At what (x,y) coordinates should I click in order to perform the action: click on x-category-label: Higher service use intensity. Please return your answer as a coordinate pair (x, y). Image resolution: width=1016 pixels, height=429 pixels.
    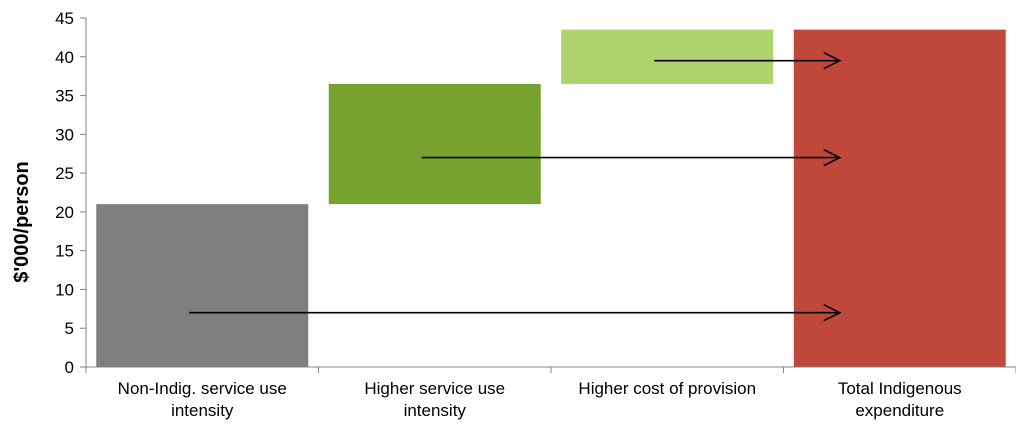
    Looking at the image, I should click on (434, 399).